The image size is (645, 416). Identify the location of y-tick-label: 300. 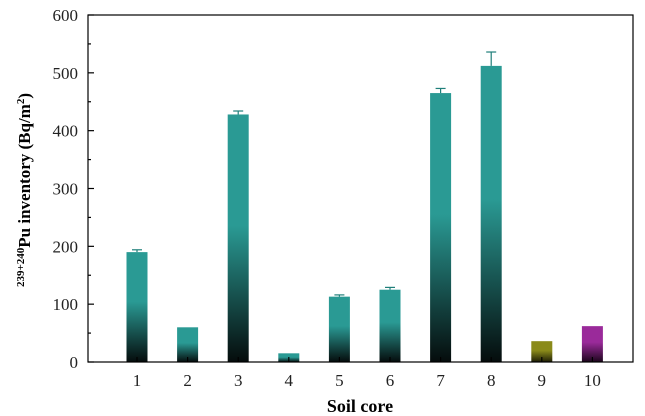
(66, 189).